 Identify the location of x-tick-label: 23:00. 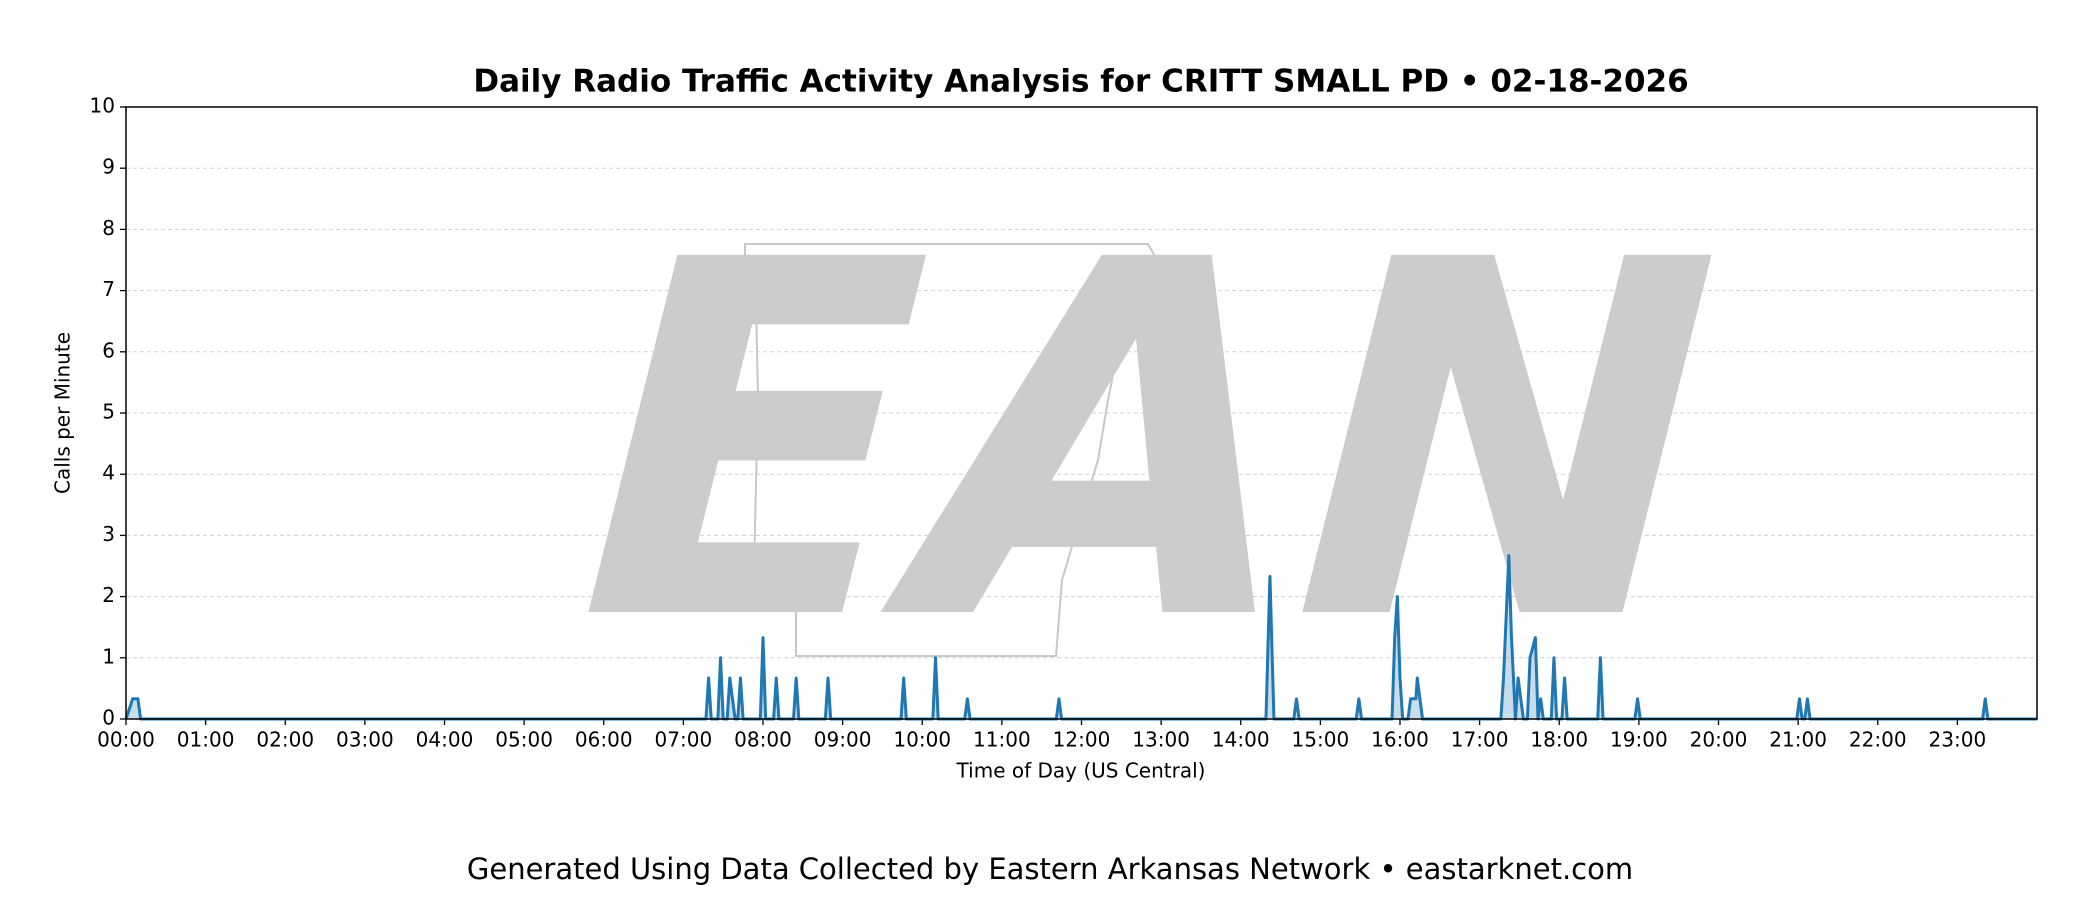
(1958, 740).